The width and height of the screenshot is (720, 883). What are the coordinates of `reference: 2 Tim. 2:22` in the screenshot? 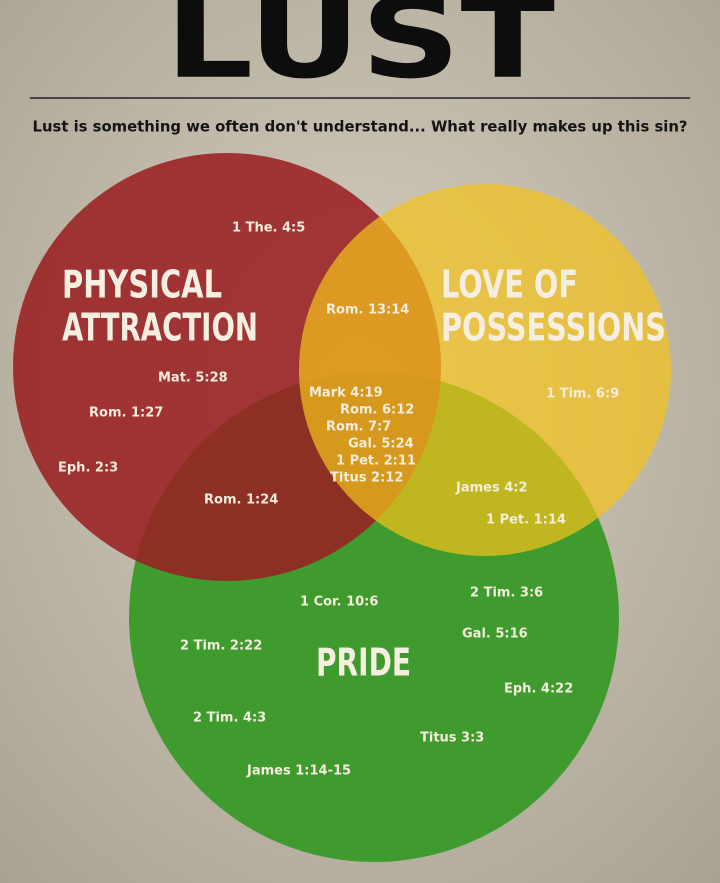 It's located at (221, 646).